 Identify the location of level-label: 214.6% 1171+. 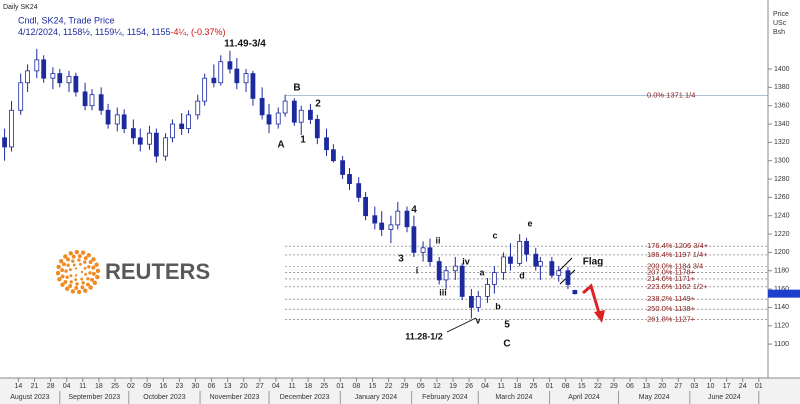
(671, 278).